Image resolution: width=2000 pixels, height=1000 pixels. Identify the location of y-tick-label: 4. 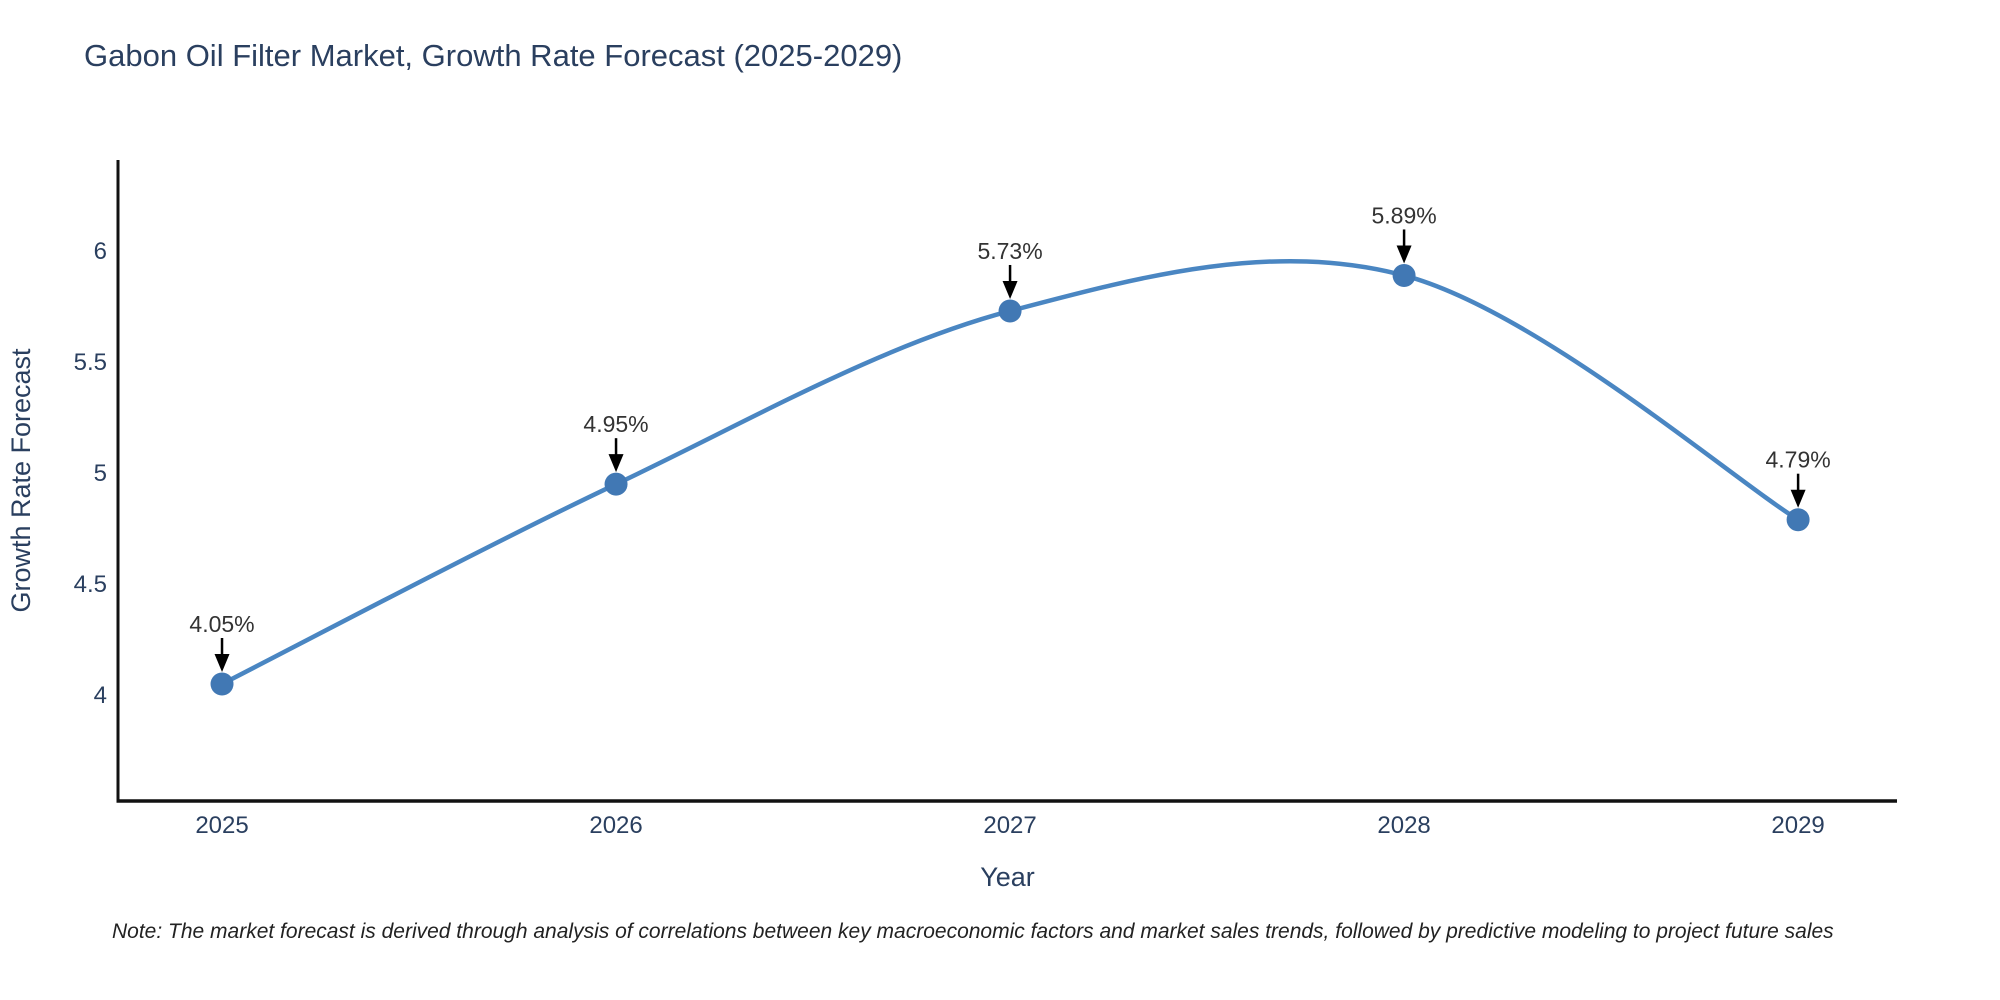
(100, 695).